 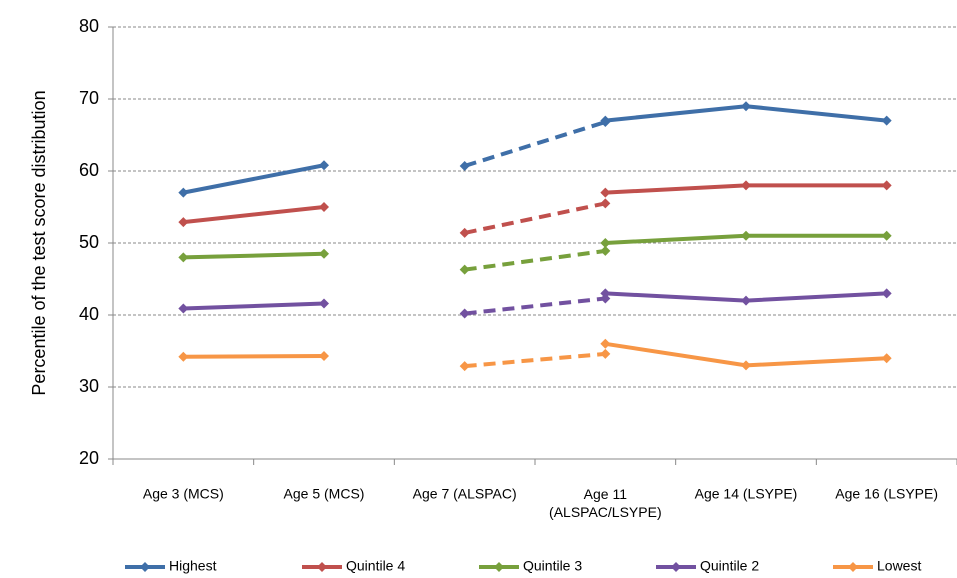 I want to click on legend-label: Highest, so click(x=193, y=566).